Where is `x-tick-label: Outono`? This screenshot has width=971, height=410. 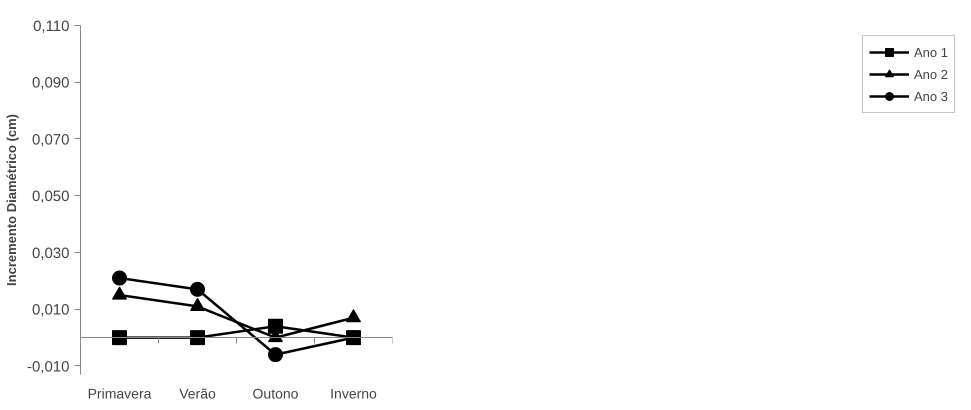 x-tick-label: Outono is located at coordinates (275, 394).